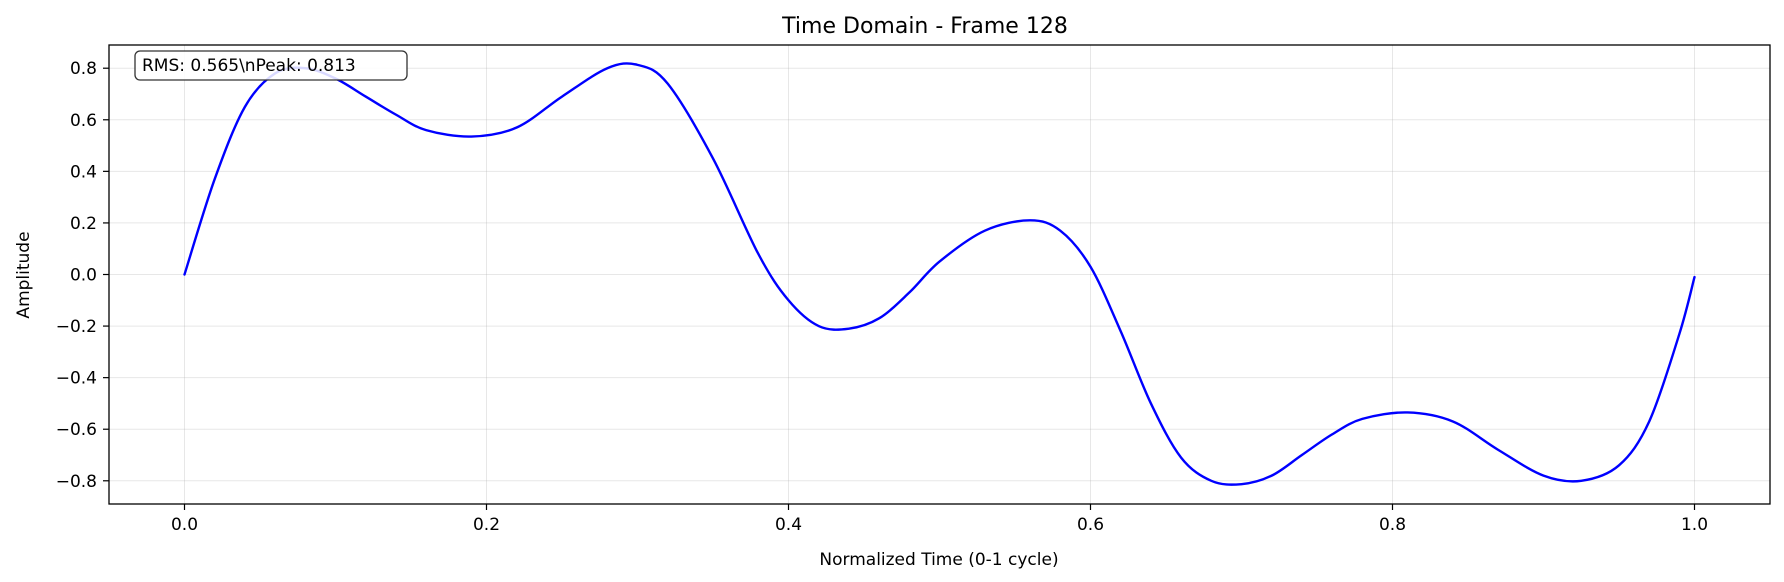  I want to click on x-tick-label: 0.4, so click(788, 525).